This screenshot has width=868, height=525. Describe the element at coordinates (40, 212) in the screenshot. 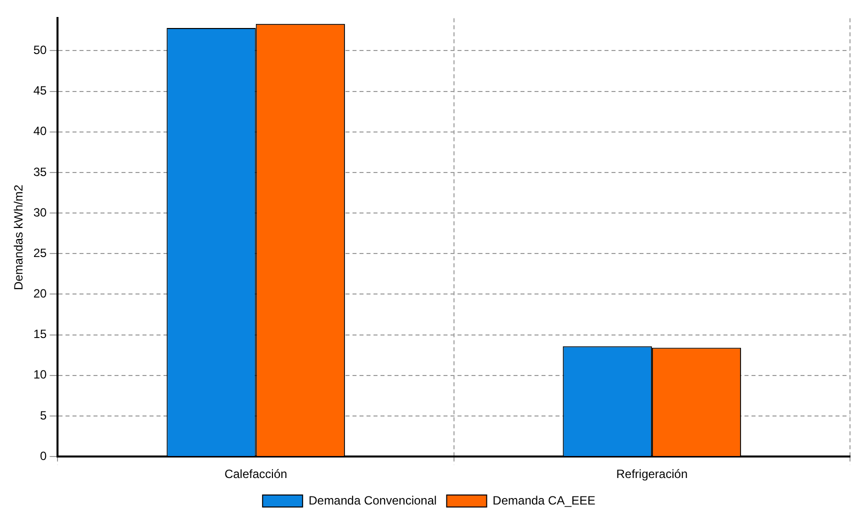

I see `y-tick-label: 30` at that location.